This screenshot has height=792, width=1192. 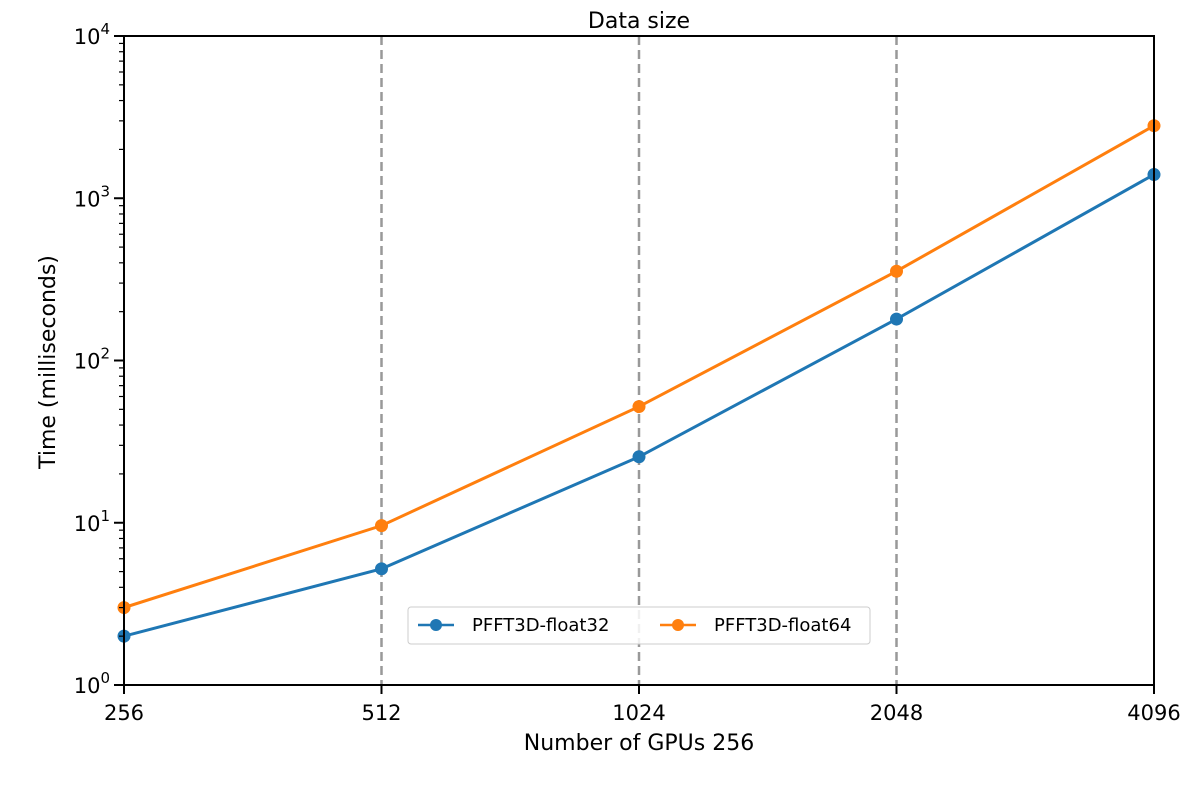 I want to click on legend-box, so click(x=639, y=625).